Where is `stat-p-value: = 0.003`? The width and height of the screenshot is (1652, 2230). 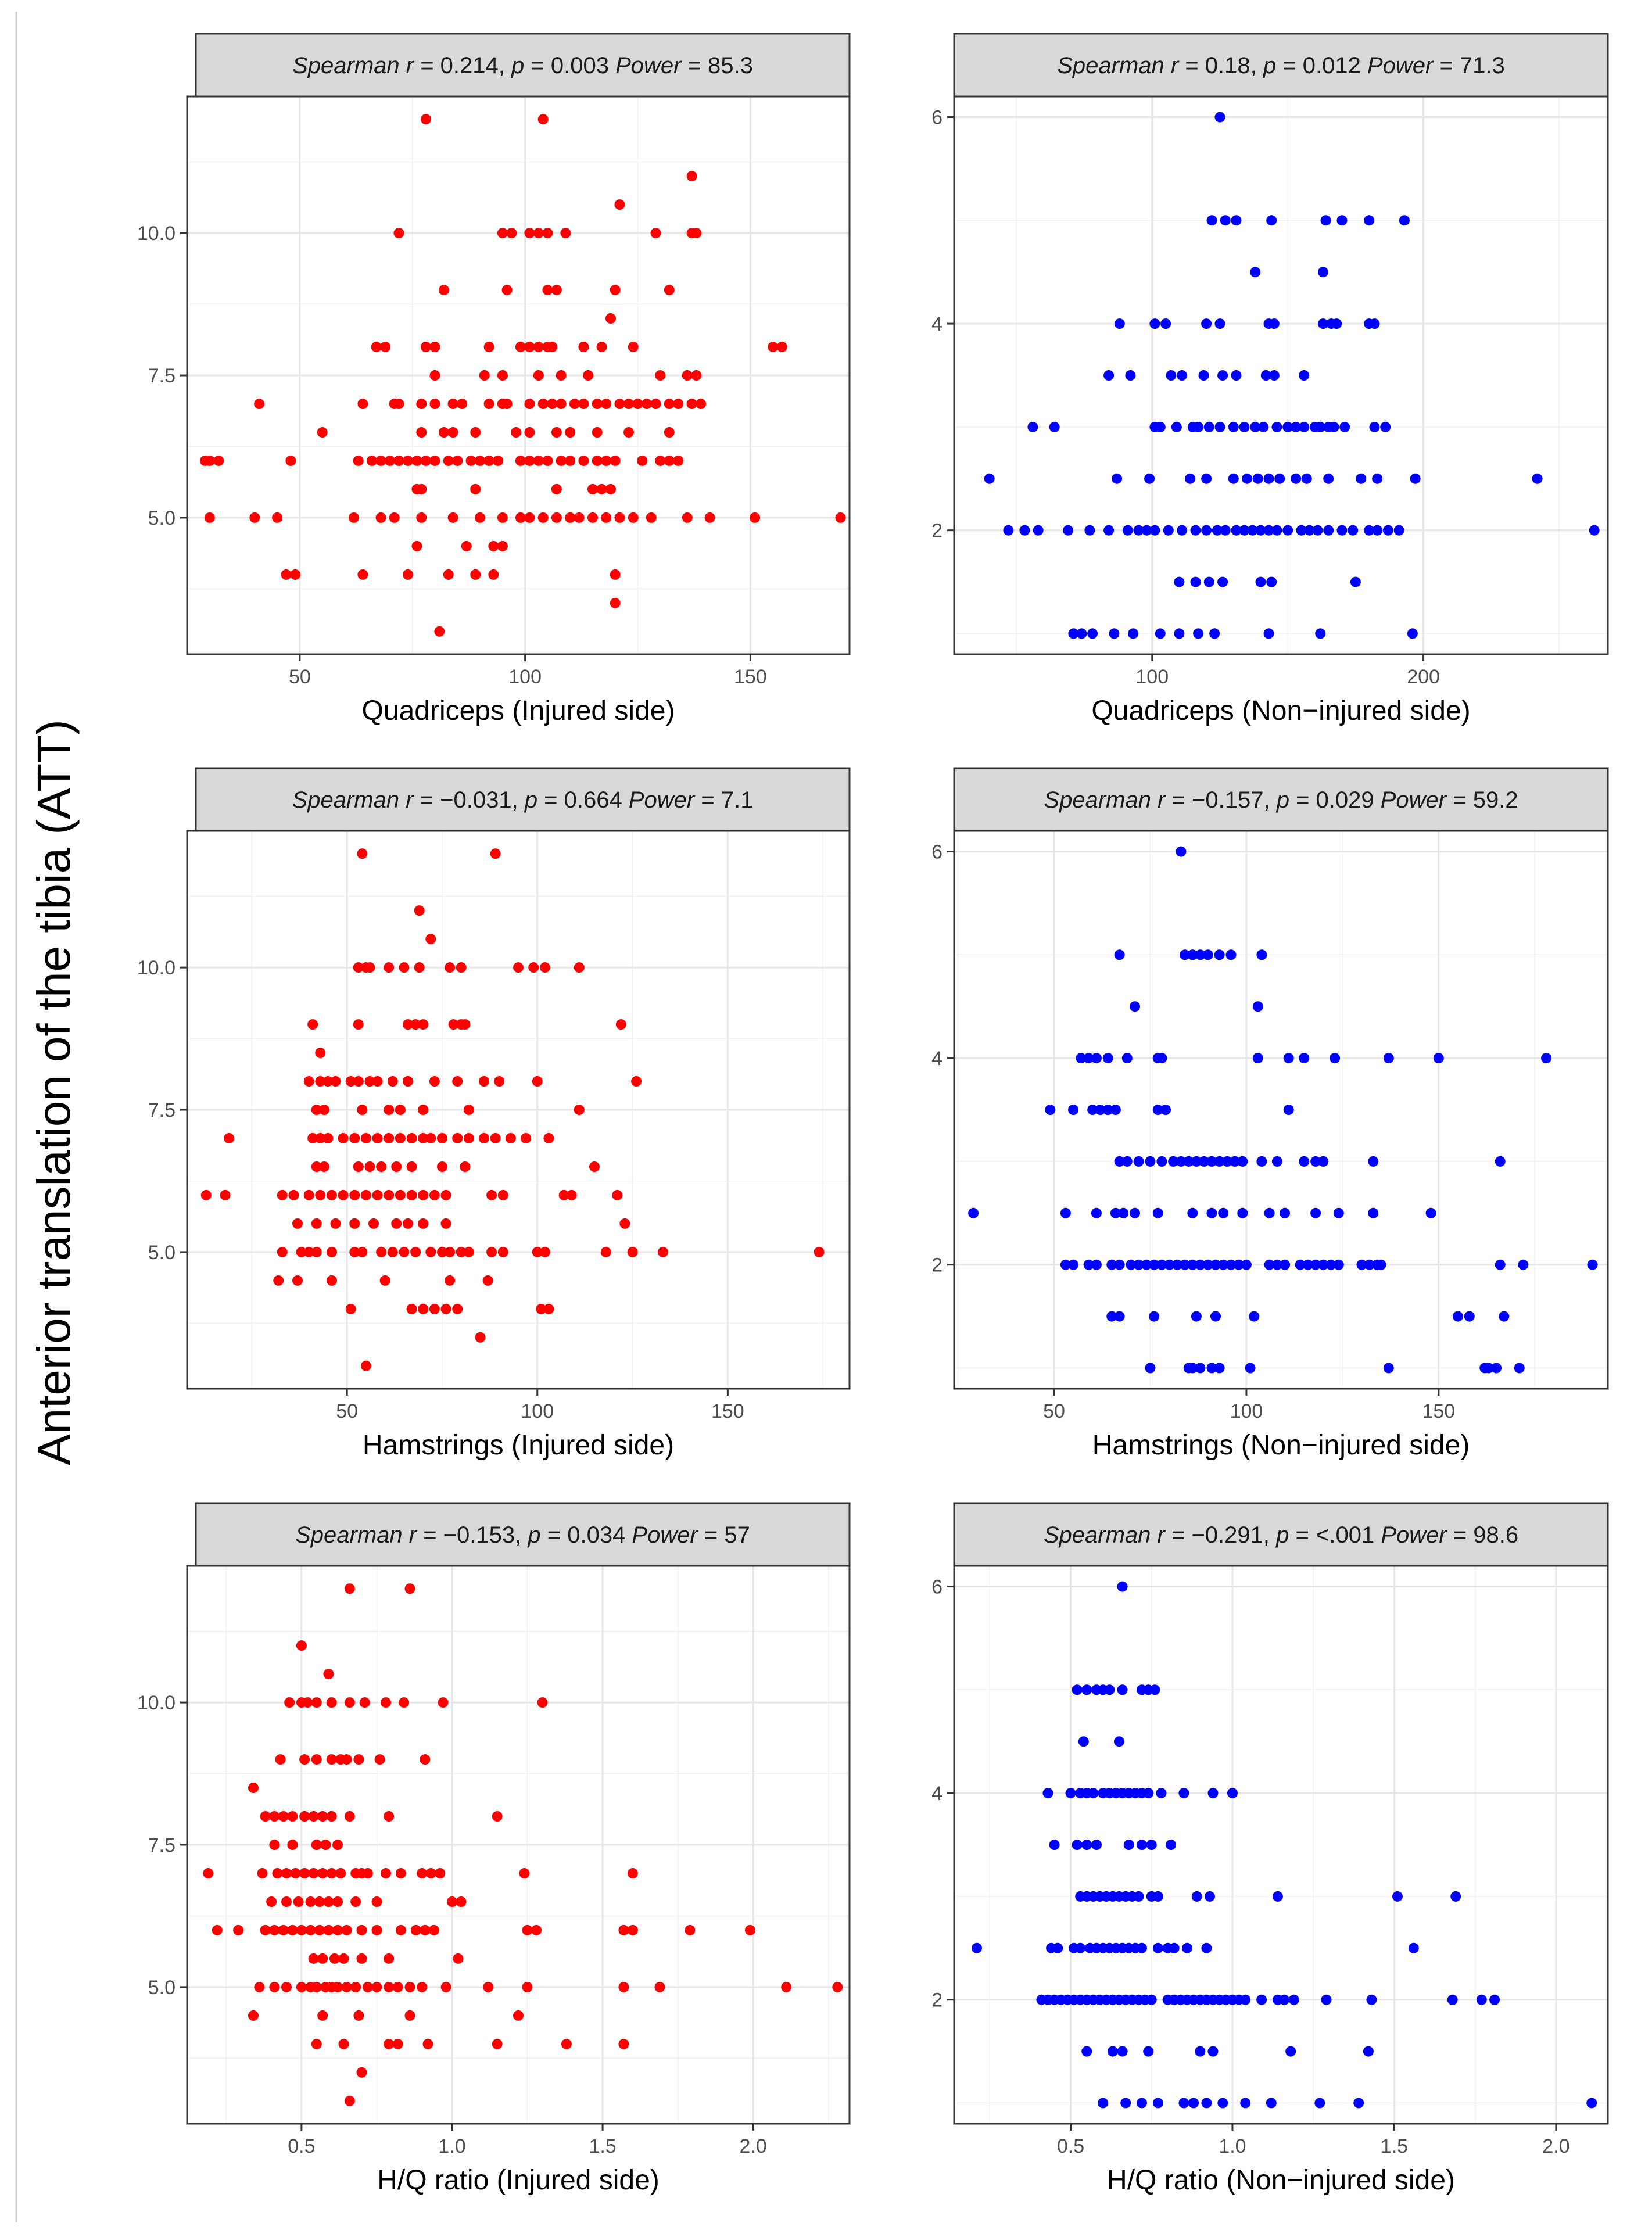 stat-p-value: = 0.003 is located at coordinates (569, 65).